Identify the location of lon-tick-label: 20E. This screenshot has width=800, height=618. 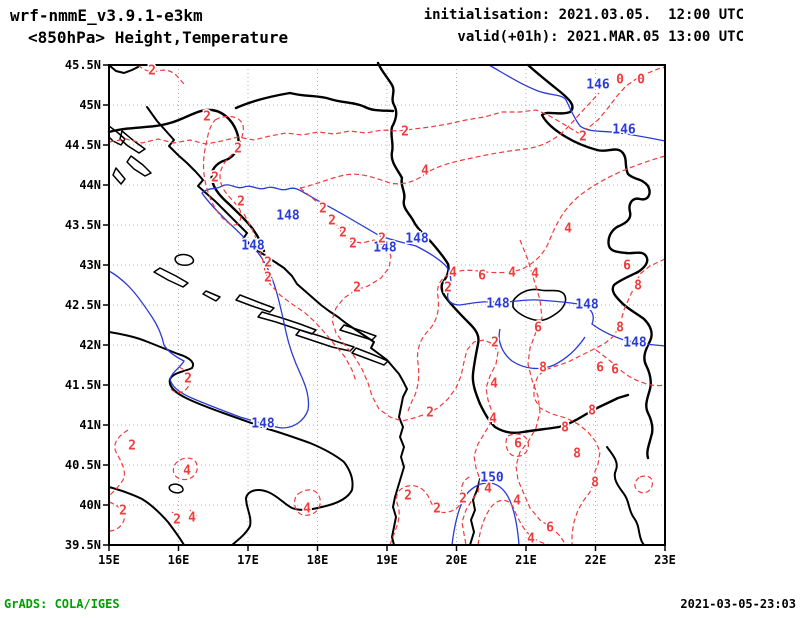
(457, 560).